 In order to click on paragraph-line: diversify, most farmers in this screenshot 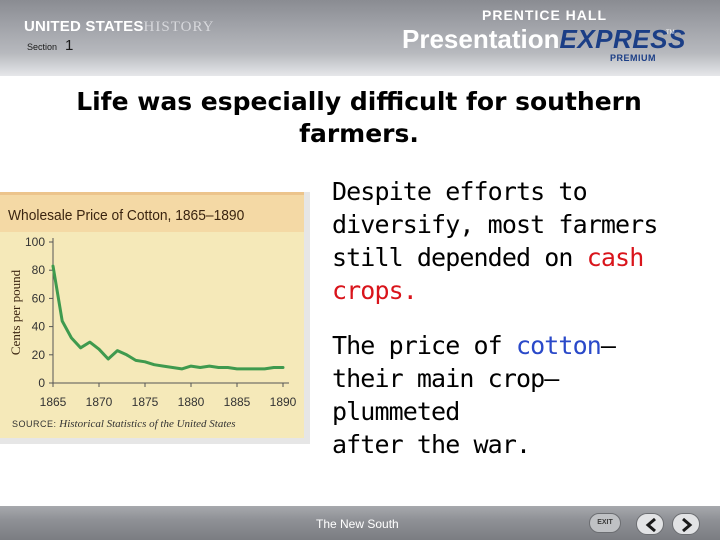, I will do `click(495, 224)`.